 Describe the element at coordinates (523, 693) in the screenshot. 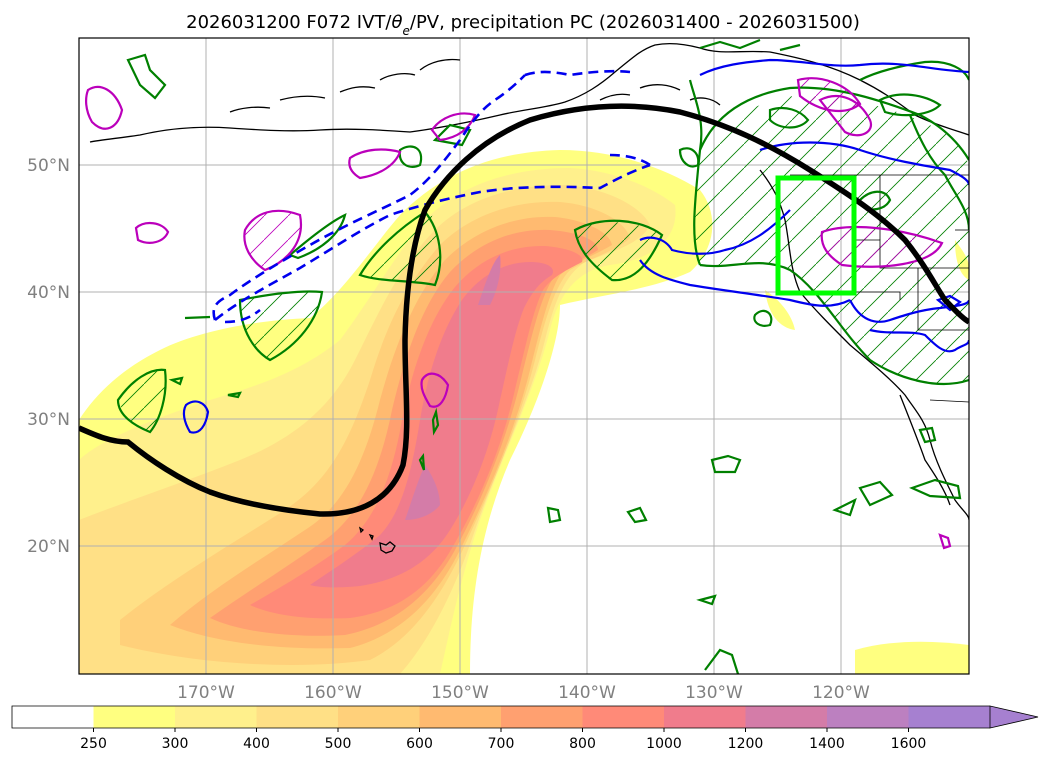

I see `lon-labels: 170°W 160°W 150°W 140°W 130°W 120°W` at that location.